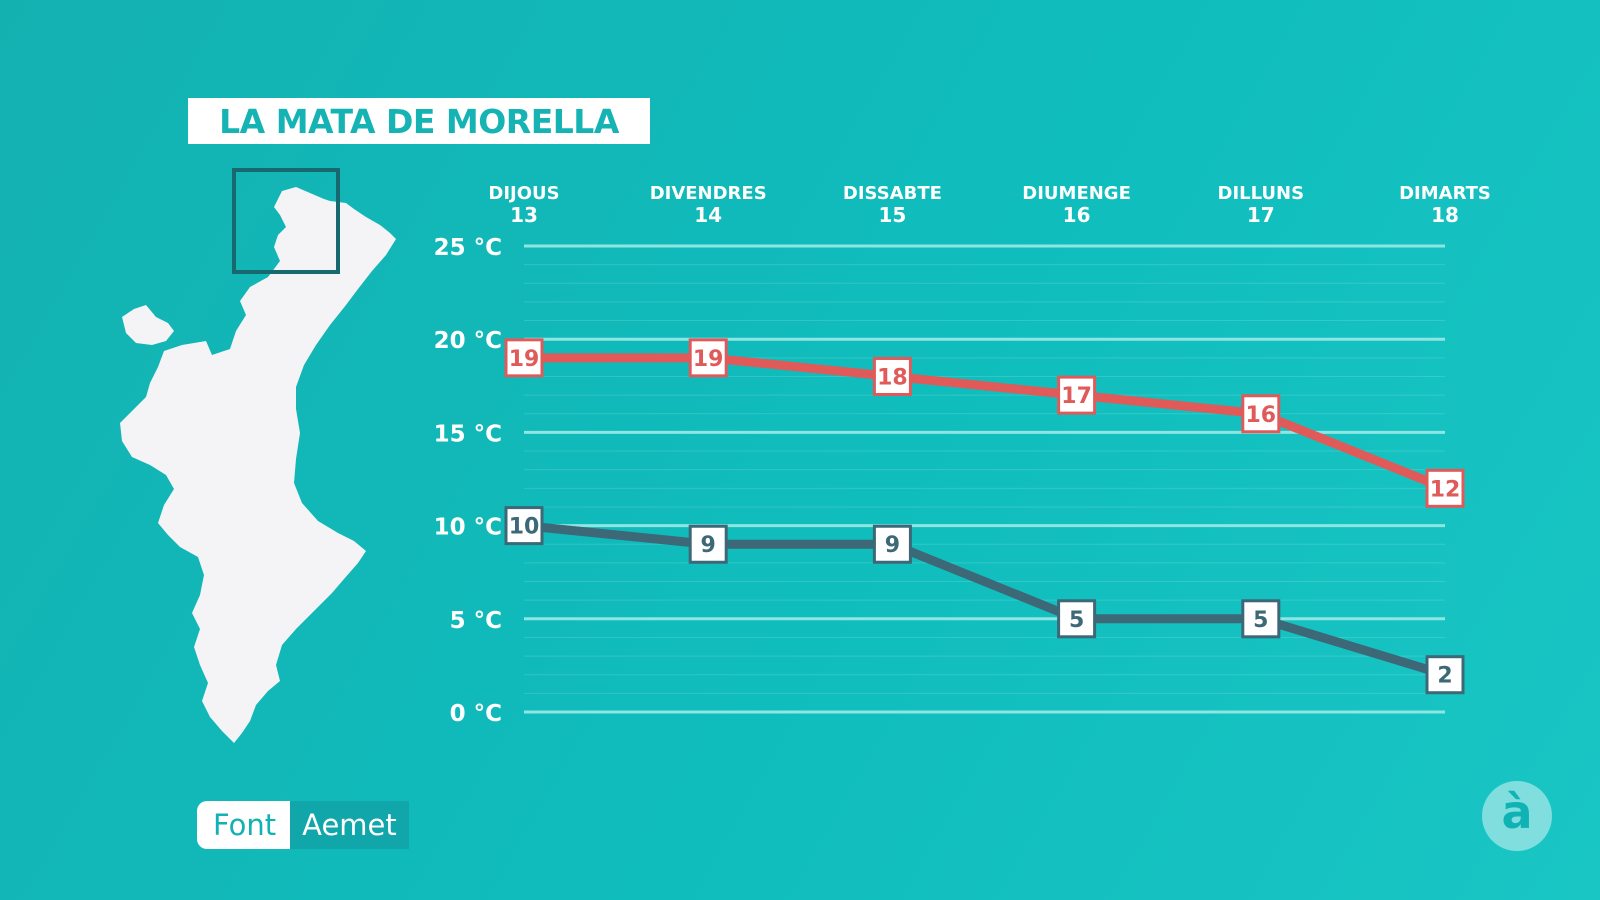  I want to click on data-label: 17, so click(1076, 396).